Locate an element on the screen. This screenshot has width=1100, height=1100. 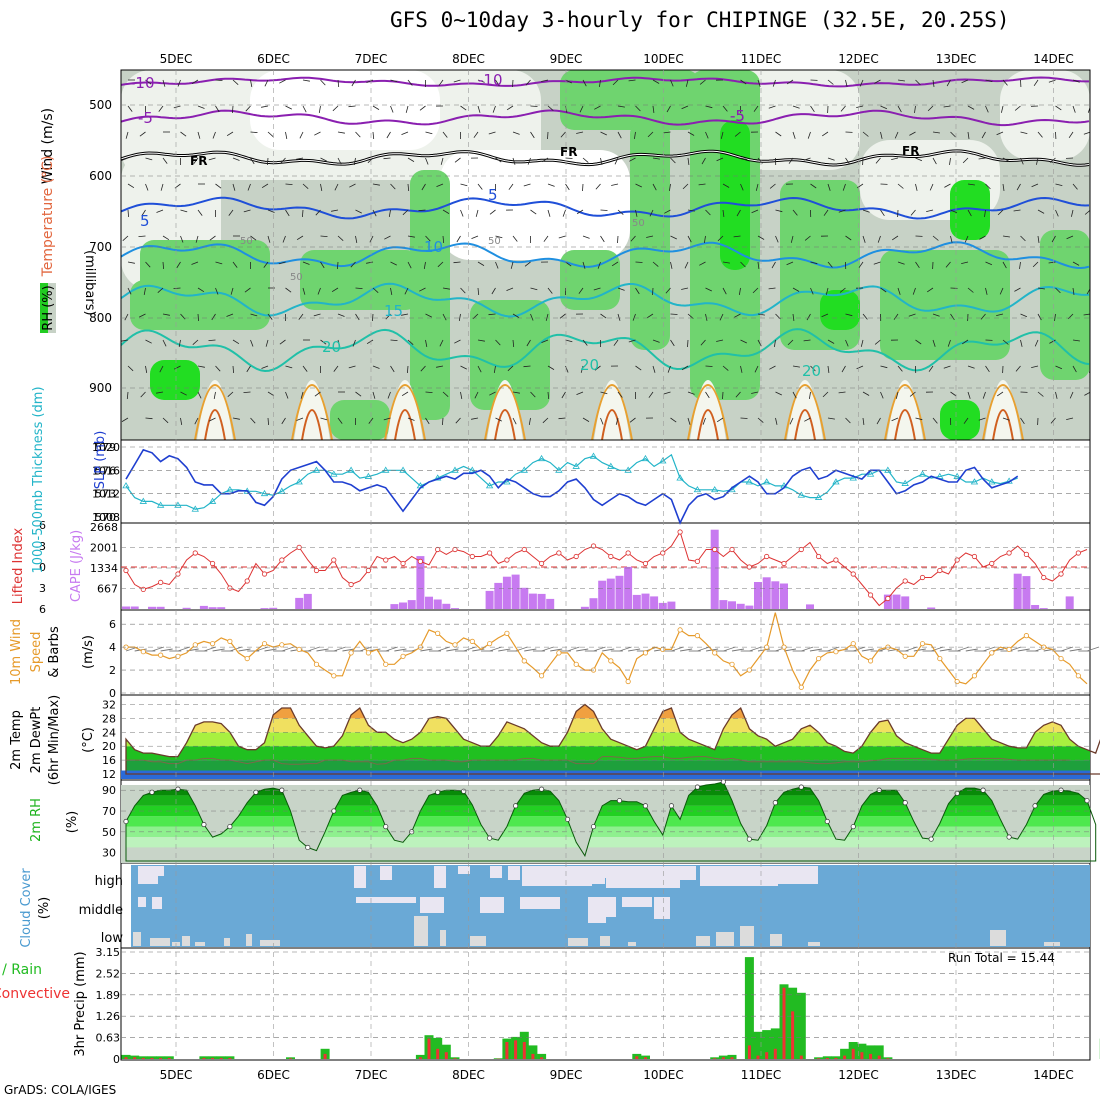
thickness-tick: 579 is located at coordinates (105, 447).